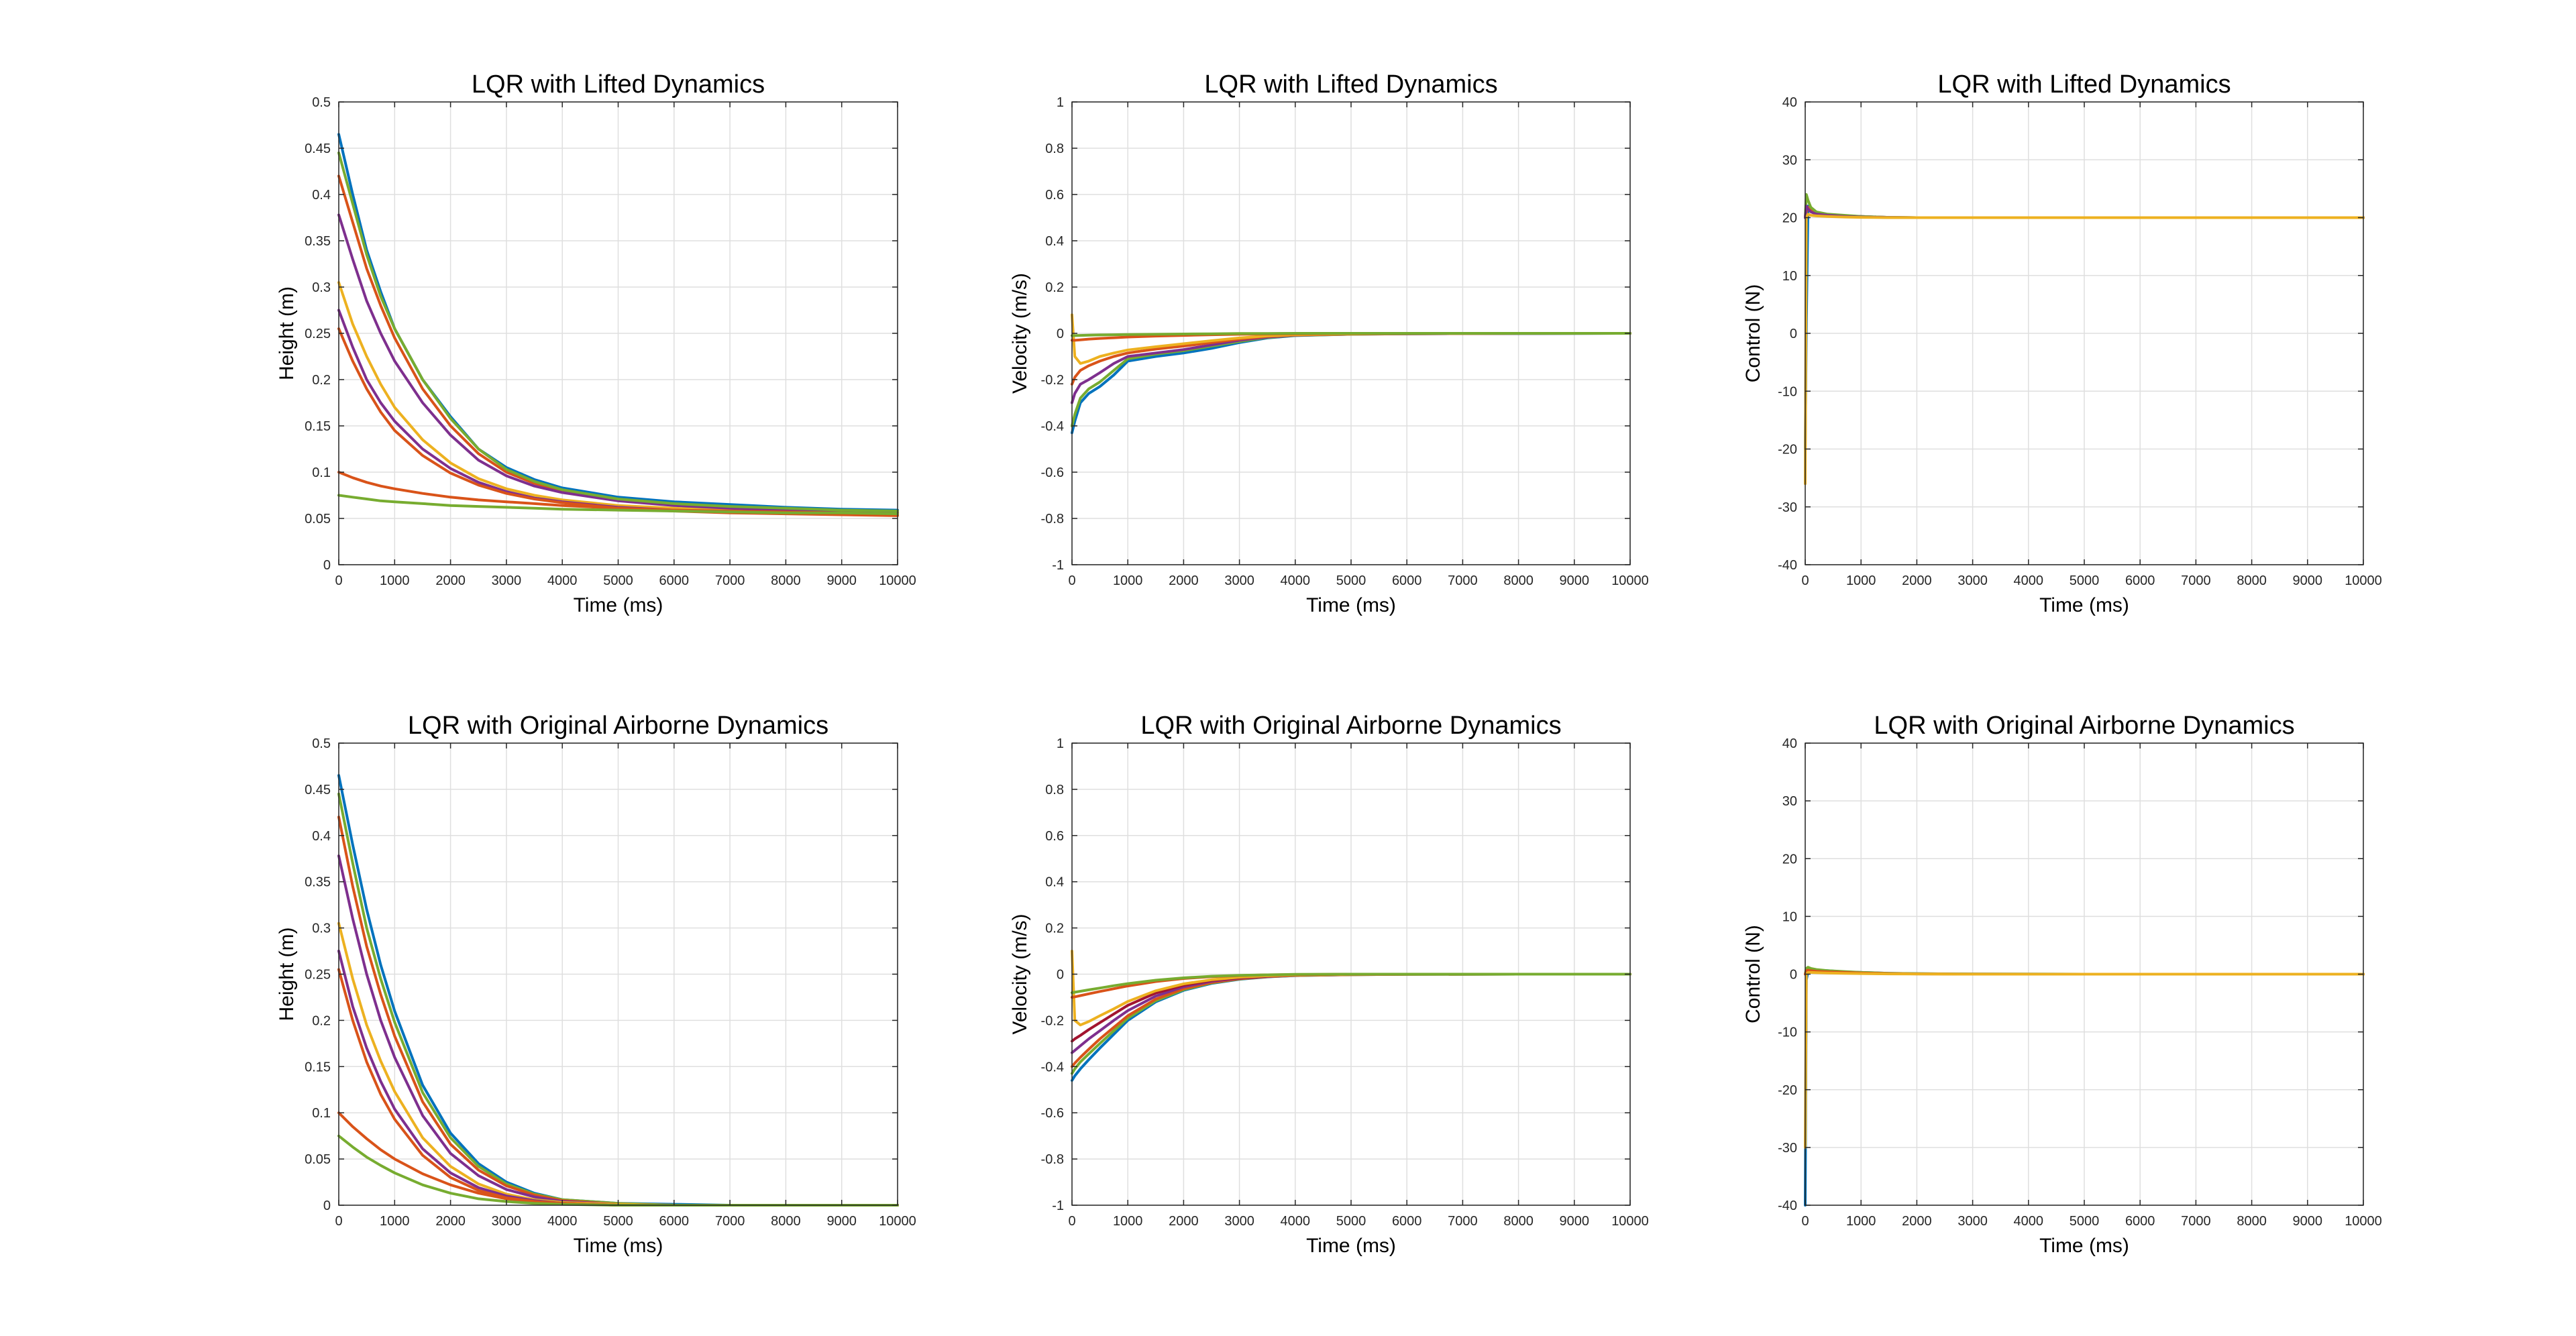 Image resolution: width=2576 pixels, height=1336 pixels. Describe the element at coordinates (318, 149) in the screenshot. I see `y-tick-label: 0.45` at that location.